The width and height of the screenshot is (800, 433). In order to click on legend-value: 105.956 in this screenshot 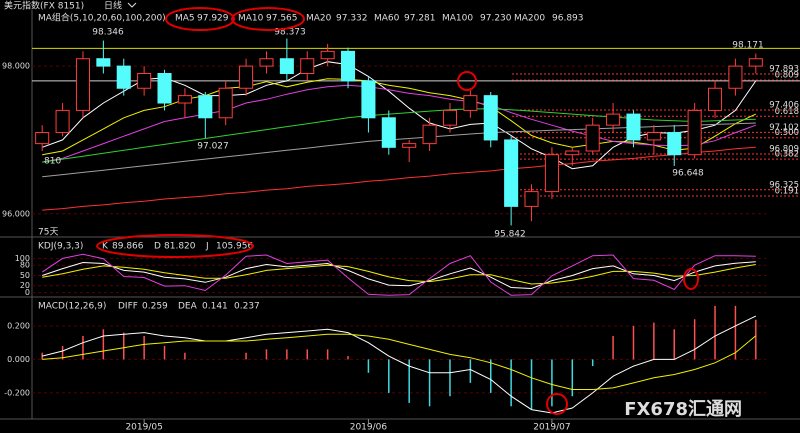, I will do `click(234, 247)`.